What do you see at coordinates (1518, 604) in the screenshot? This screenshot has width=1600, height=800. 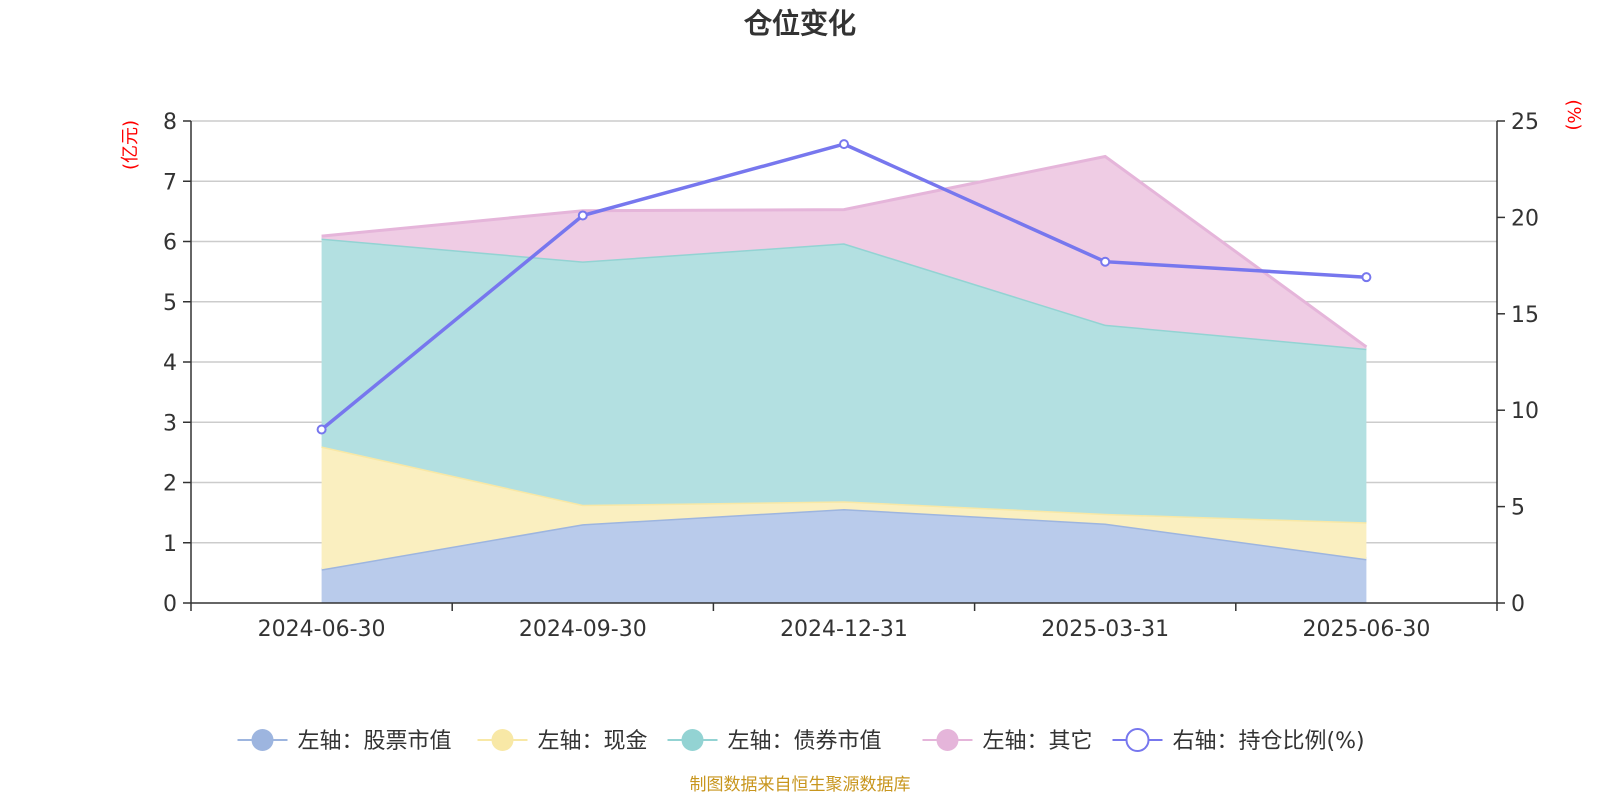 I see `right-tick-label: 0` at bounding box center [1518, 604].